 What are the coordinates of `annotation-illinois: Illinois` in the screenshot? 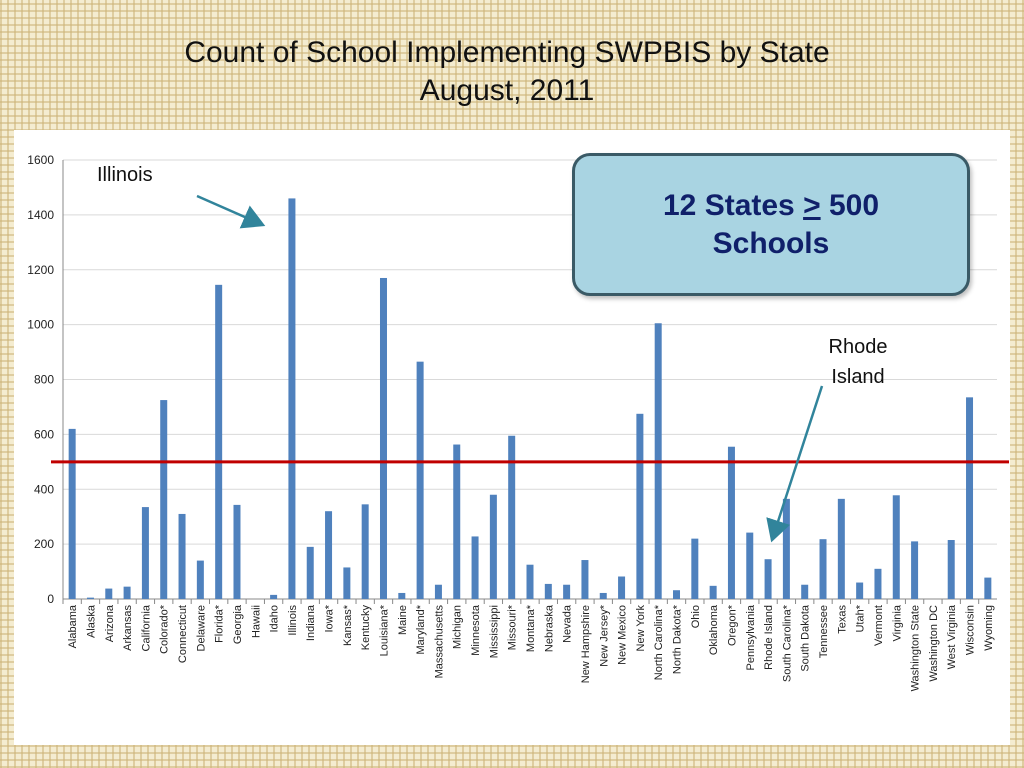 It's located at (125, 175).